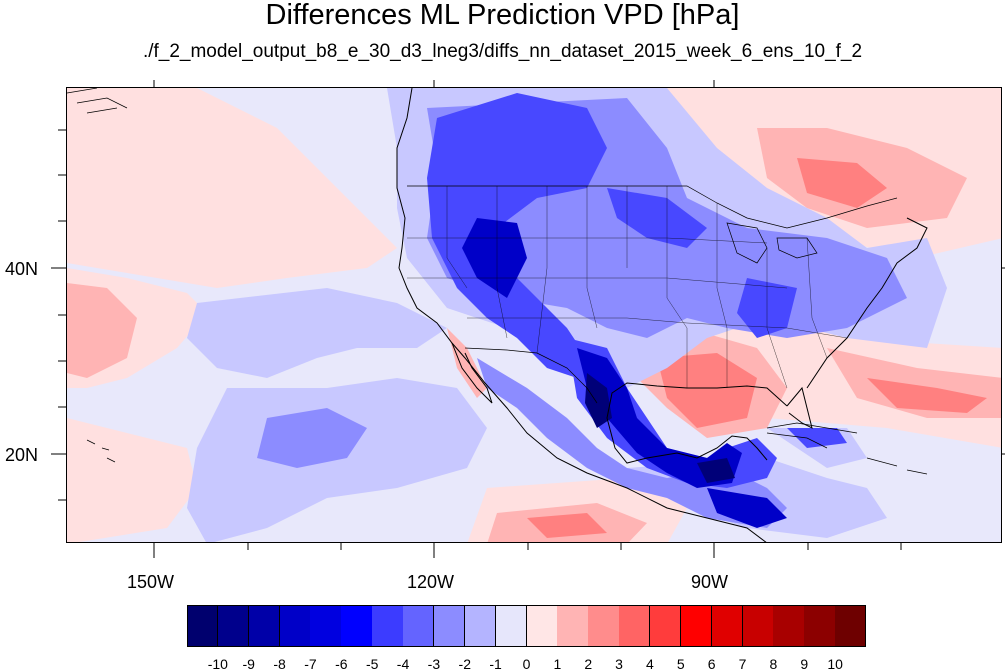 The width and height of the screenshot is (1005, 672). I want to click on colorbar-label: 0, so click(526, 664).